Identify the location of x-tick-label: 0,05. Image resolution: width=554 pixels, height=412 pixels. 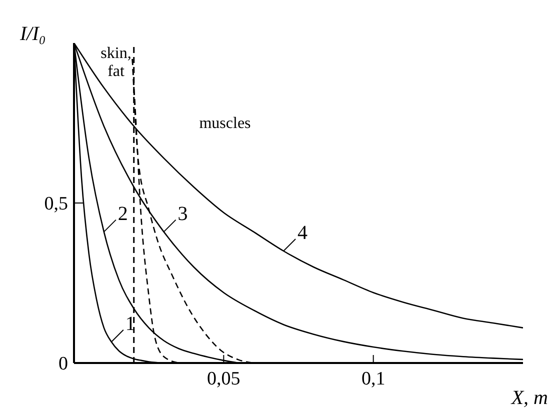
(223, 379).